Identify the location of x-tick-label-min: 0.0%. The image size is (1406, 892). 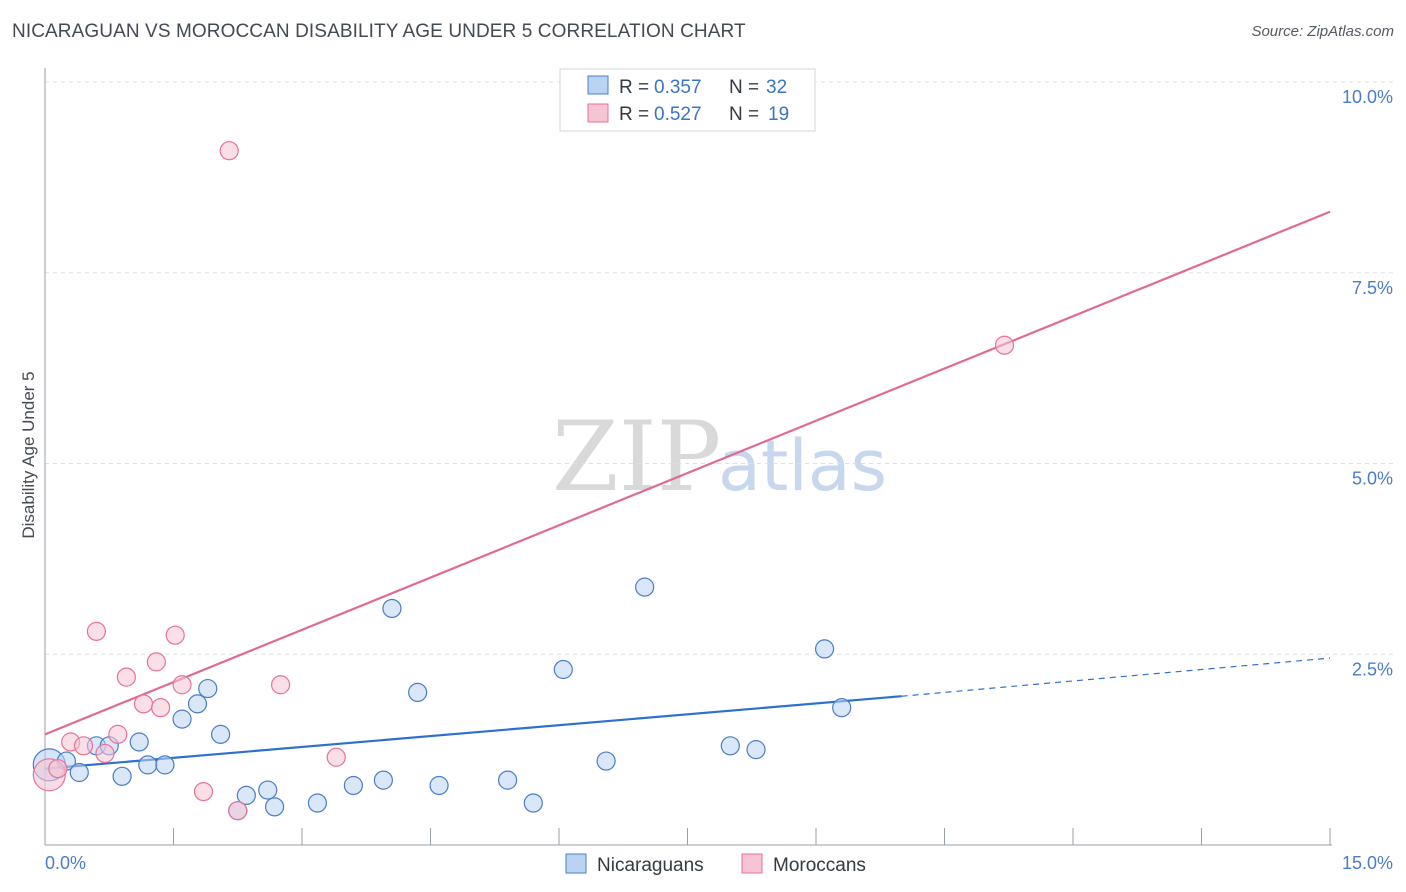
(65, 863).